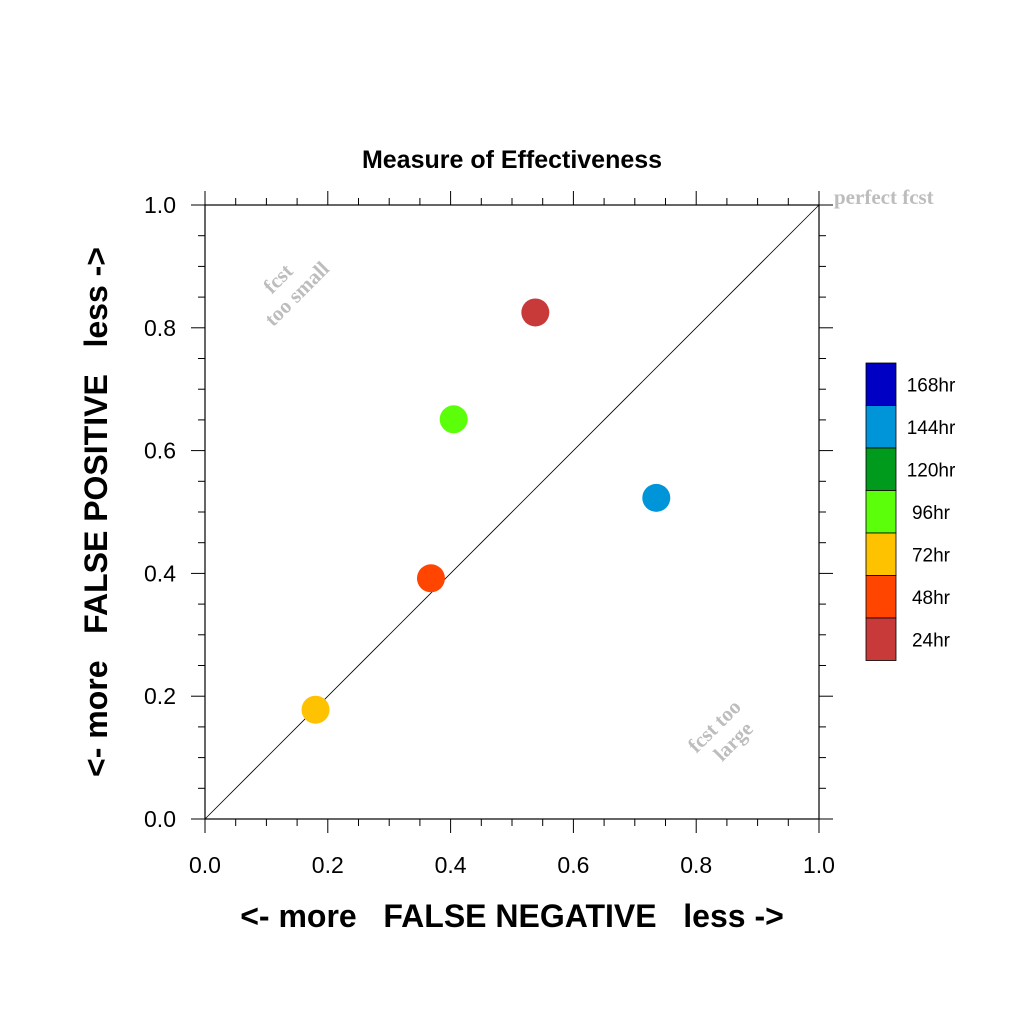 Image resolution: width=1024 pixels, height=1024 pixels. Describe the element at coordinates (430, 578) in the screenshot. I see `point-48hr` at that location.